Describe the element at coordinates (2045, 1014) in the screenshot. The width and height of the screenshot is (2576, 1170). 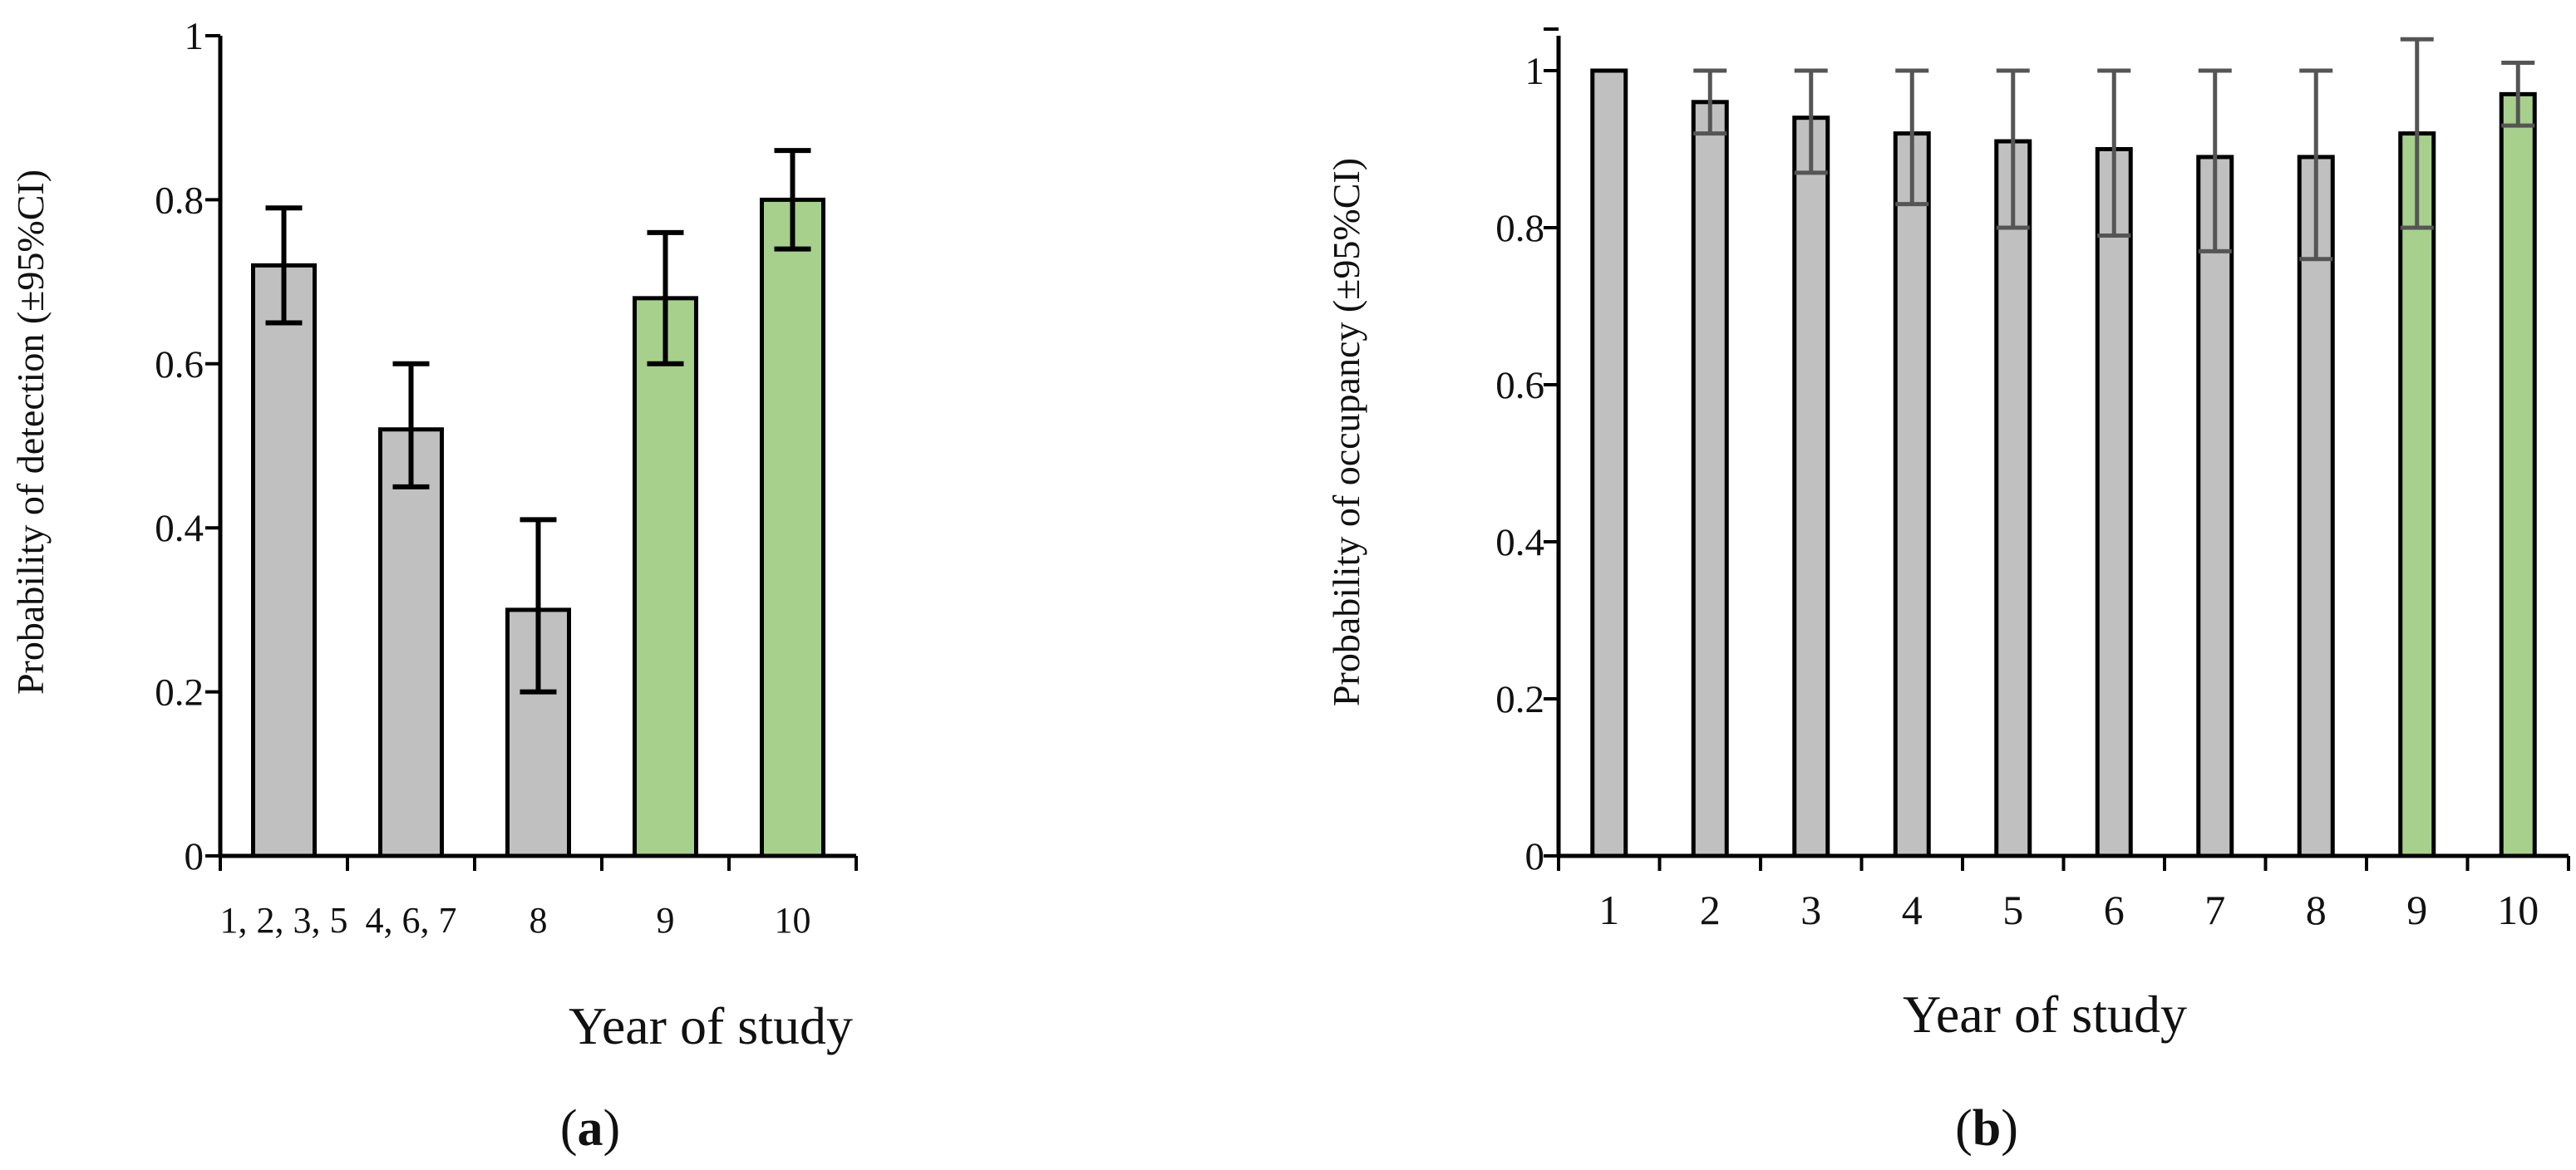
I see `panel-b-x-axis-title: Year of study` at that location.